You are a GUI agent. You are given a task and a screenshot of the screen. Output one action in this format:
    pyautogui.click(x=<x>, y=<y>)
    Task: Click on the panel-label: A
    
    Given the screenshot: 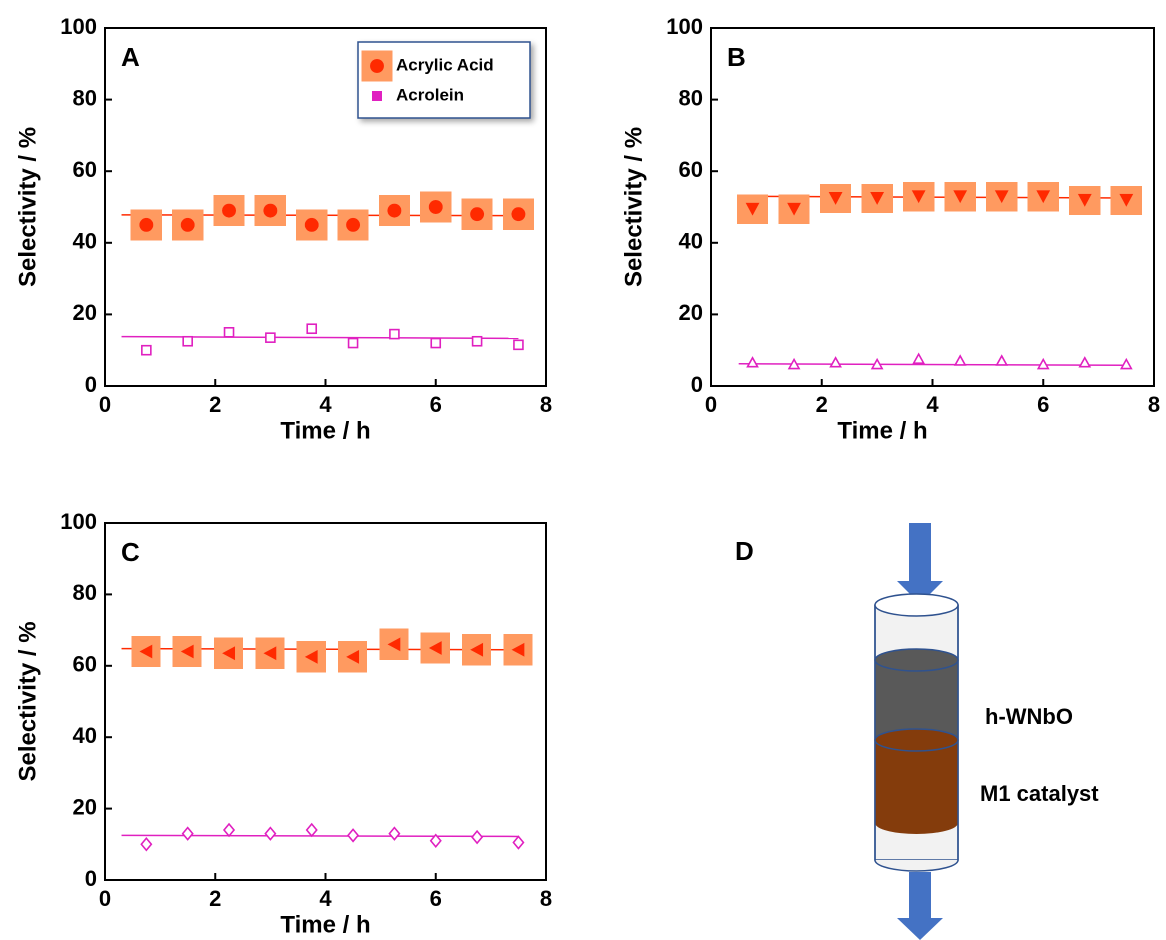 What is the action you would take?
    pyautogui.click(x=130, y=57)
    